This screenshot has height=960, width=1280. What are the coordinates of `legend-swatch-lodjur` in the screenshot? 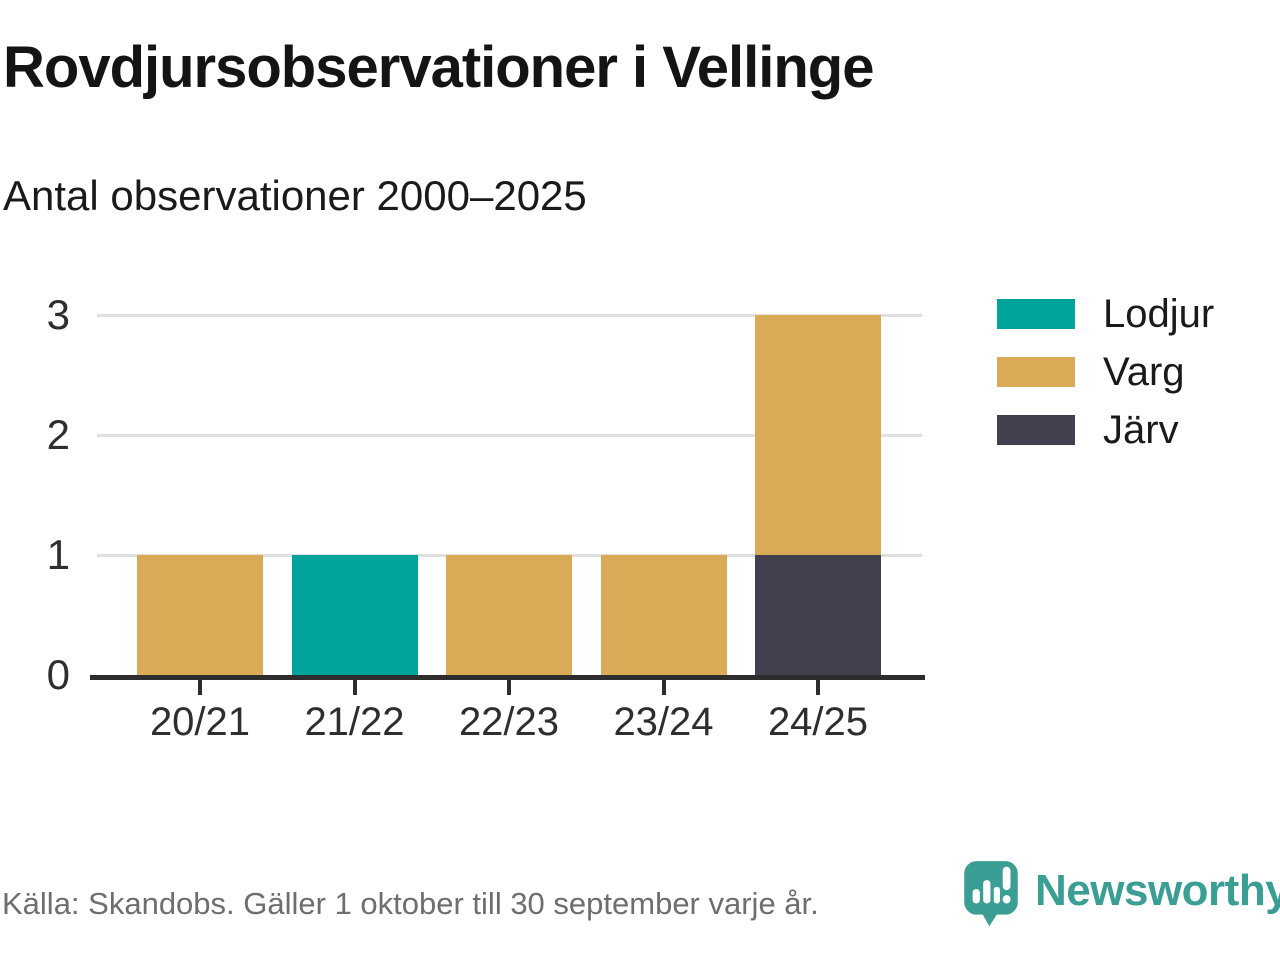 It's located at (1036, 314).